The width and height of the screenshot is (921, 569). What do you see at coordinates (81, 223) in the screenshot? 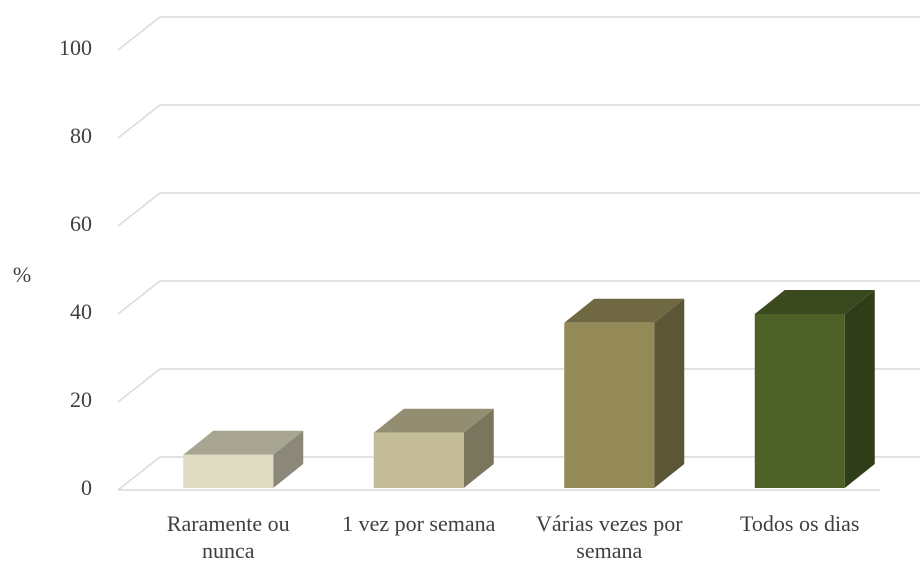
I see `y-tick-label: 60` at bounding box center [81, 223].